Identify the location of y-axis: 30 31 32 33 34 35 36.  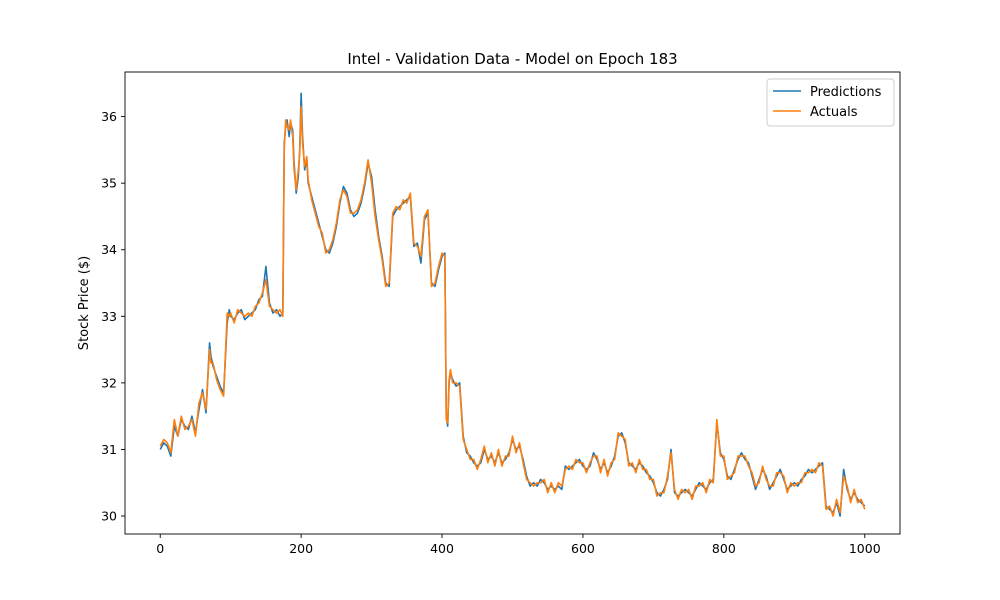
(113, 316).